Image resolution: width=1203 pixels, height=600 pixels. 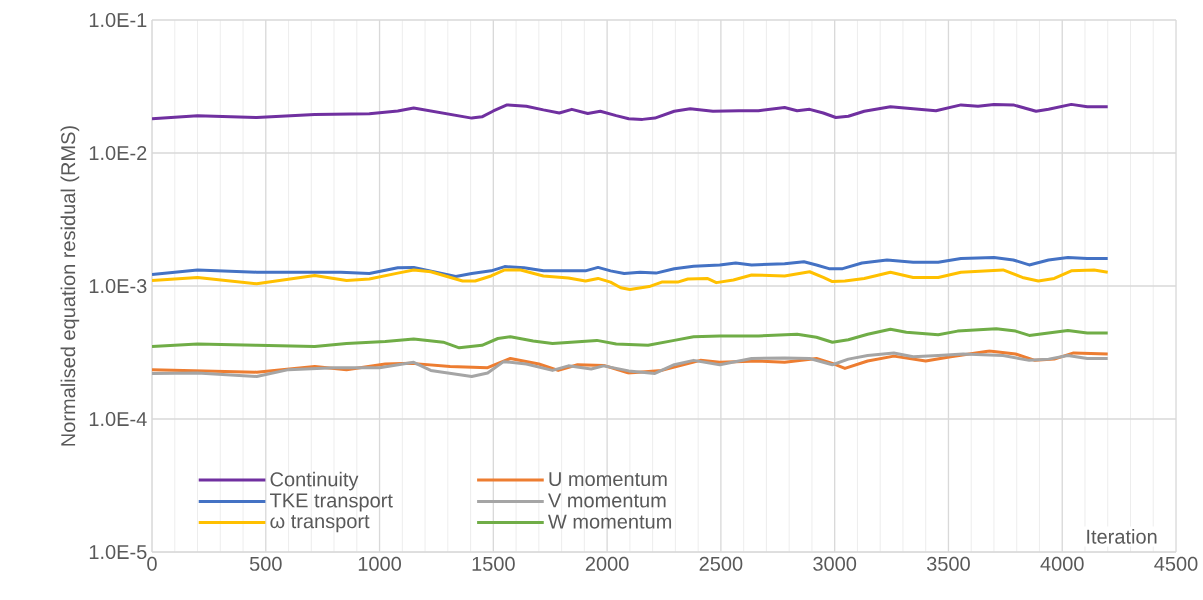 What do you see at coordinates (1062, 563) in the screenshot?
I see `x-tick-label: 4000` at bounding box center [1062, 563].